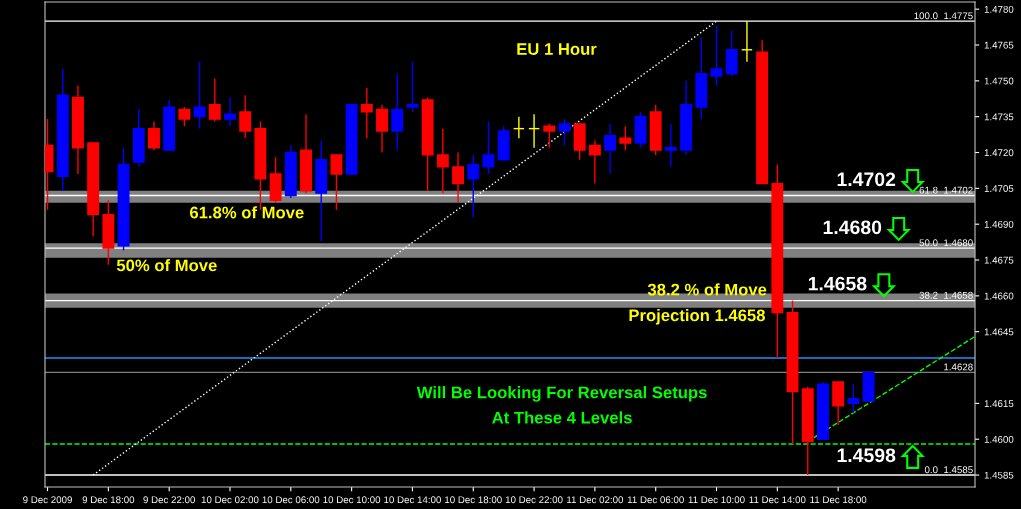 The width and height of the screenshot is (1021, 509). I want to click on y-tick-label: 1.4660, so click(999, 296).